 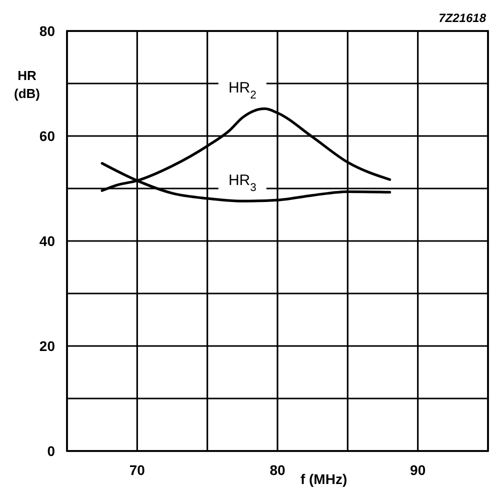 What do you see at coordinates (137, 470) in the screenshot?
I see `x-tick-label: 70` at bounding box center [137, 470].